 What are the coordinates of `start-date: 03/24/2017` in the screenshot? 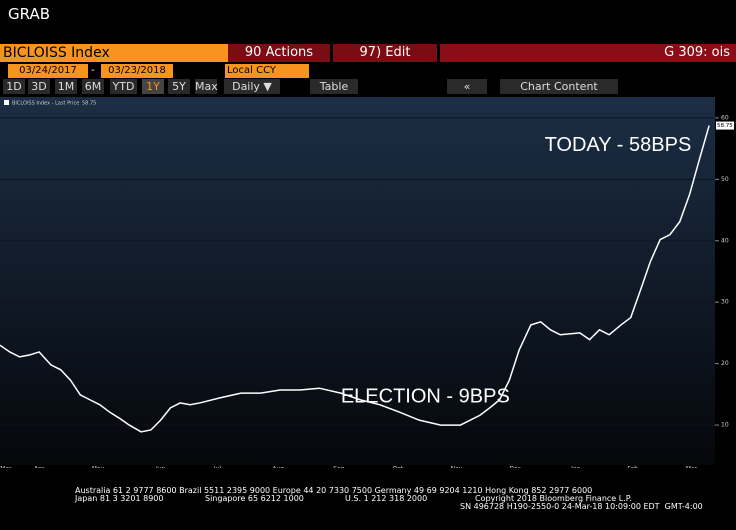 It's located at (48, 71).